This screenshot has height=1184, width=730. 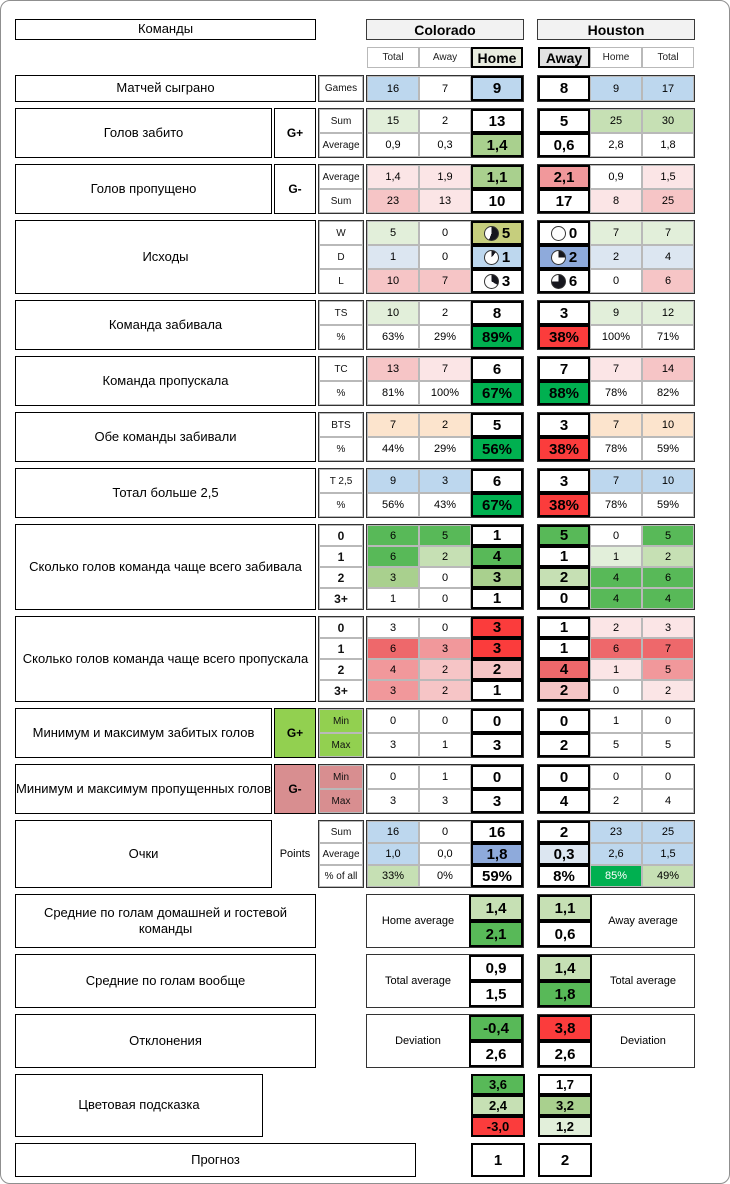 I want to click on section-label: Минимум и максимум пропущенных голов, so click(x=143, y=789).